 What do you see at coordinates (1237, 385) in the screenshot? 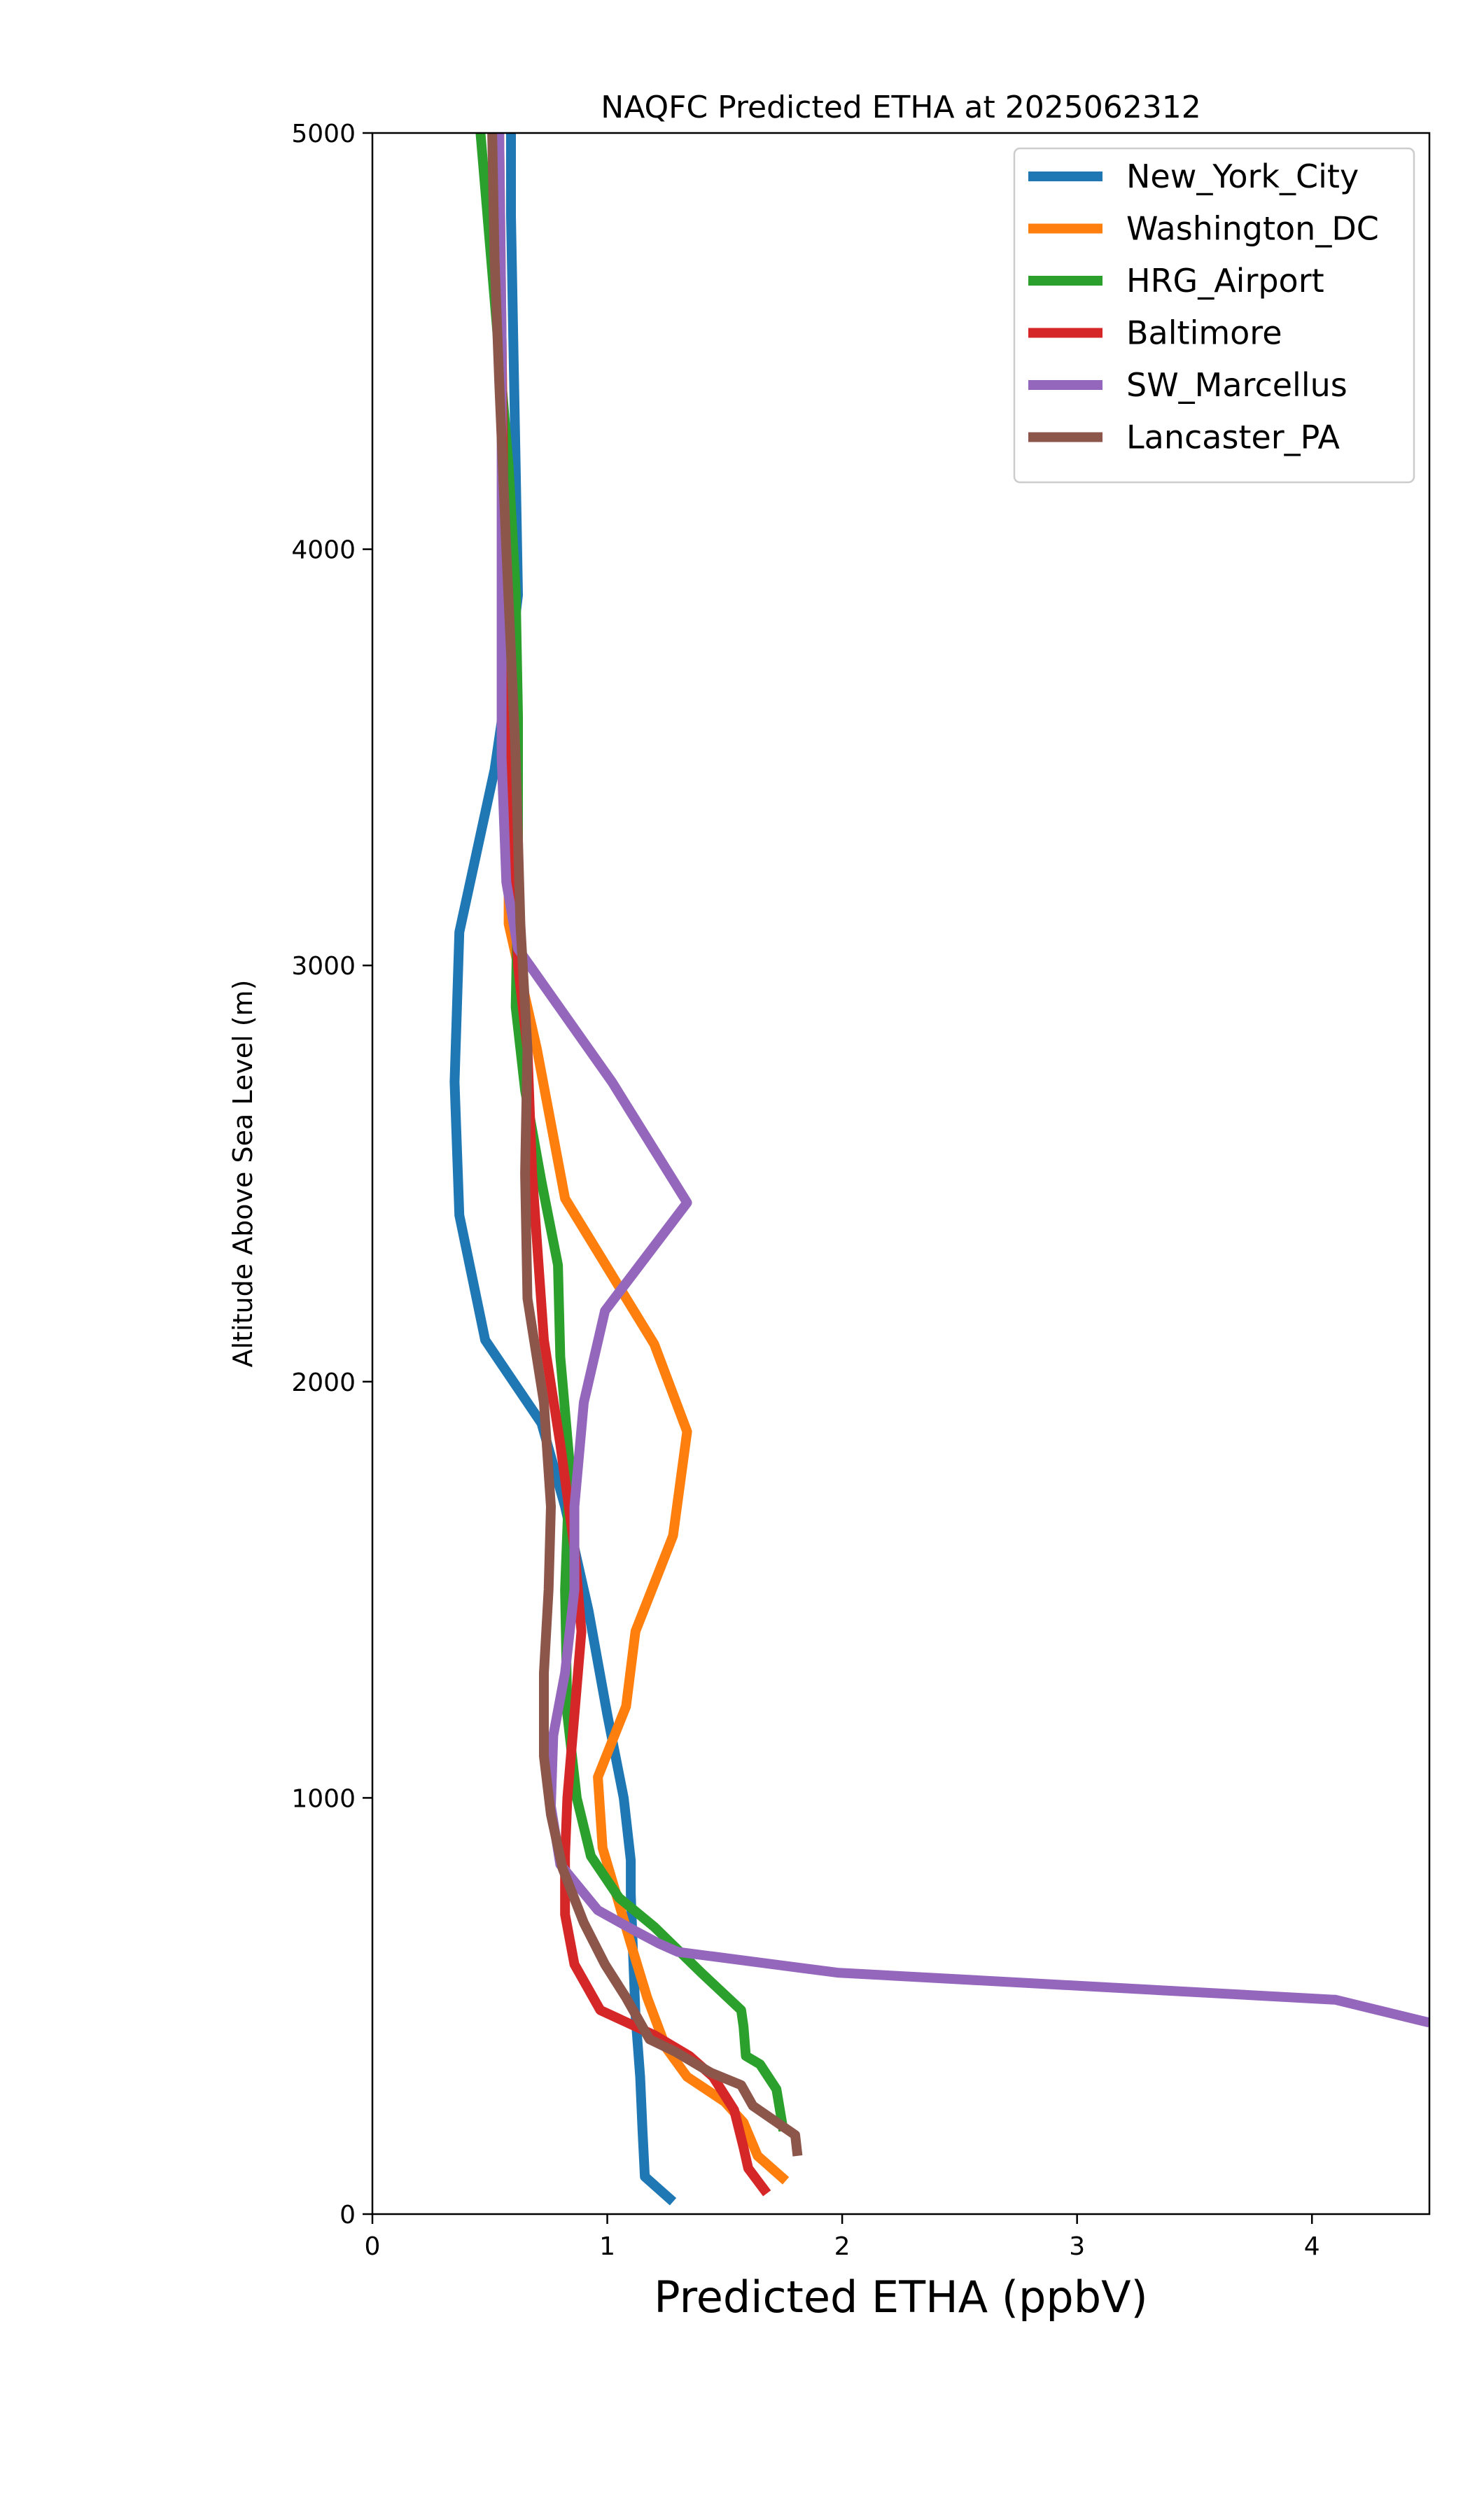
I see `legend-label: SW_Marcellus` at bounding box center [1237, 385].